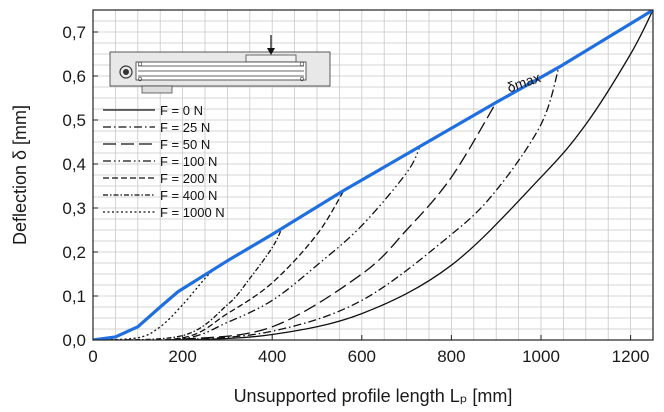 This screenshot has height=412, width=664. What do you see at coordinates (185, 144) in the screenshot?
I see `legend-label: F = 50 N` at bounding box center [185, 144].